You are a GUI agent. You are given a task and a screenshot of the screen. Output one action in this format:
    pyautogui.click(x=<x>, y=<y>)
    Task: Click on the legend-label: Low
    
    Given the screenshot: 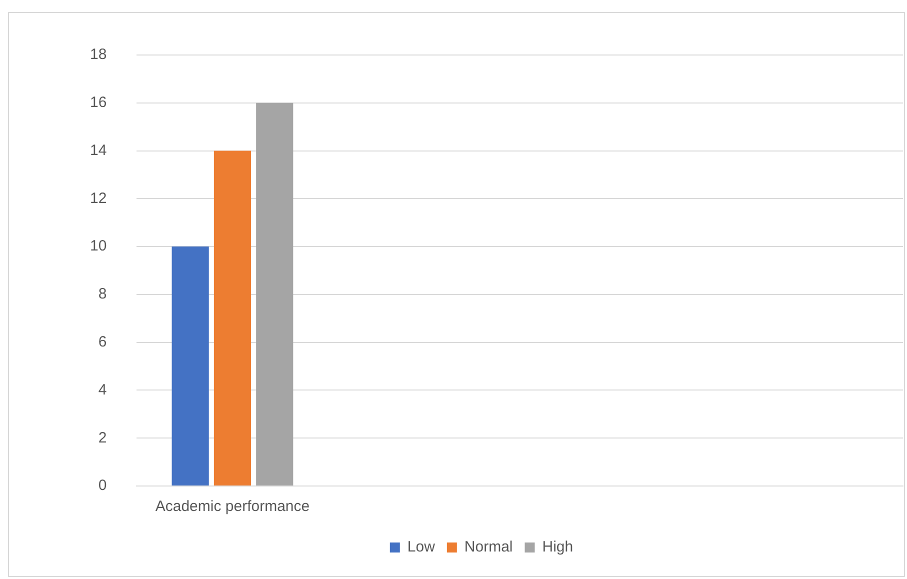 What is the action you would take?
    pyautogui.click(x=421, y=547)
    